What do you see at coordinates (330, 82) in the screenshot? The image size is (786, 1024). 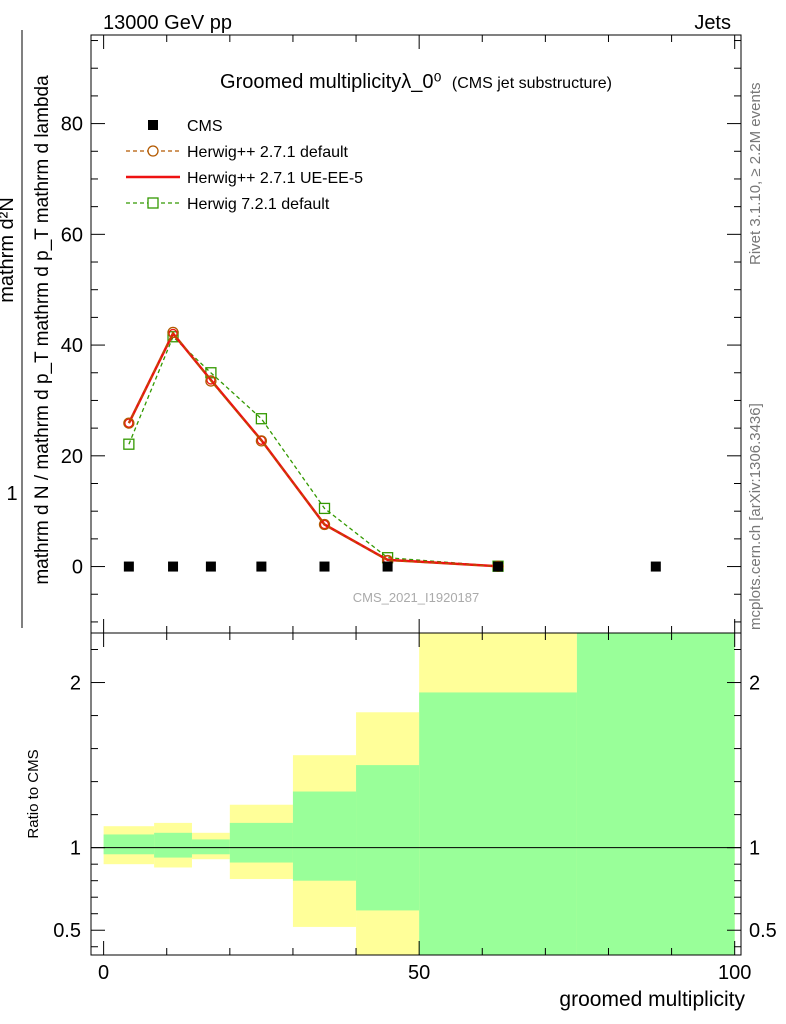 I see `main-title: Groomed multiplicityλ_0⁰` at bounding box center [330, 82].